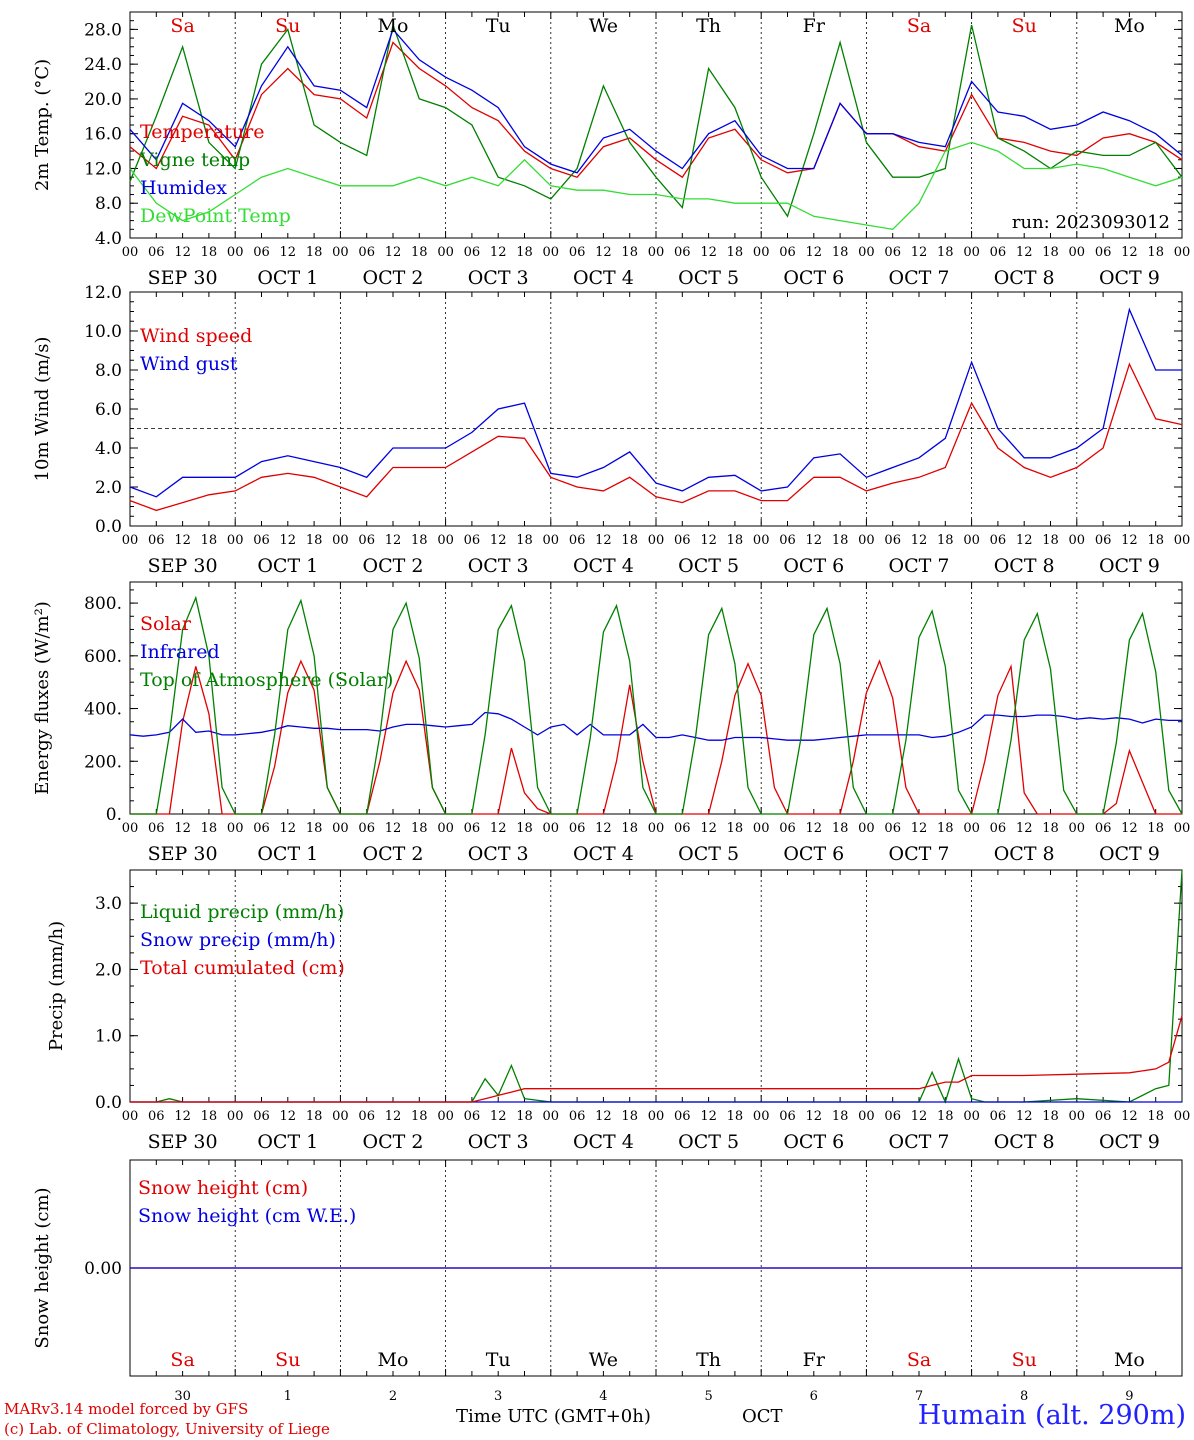 Image resolution: width=1194 pixels, height=1440 pixels. Describe the element at coordinates (108, 488) in the screenshot. I see `y-tick-label: 2.0` at that location.